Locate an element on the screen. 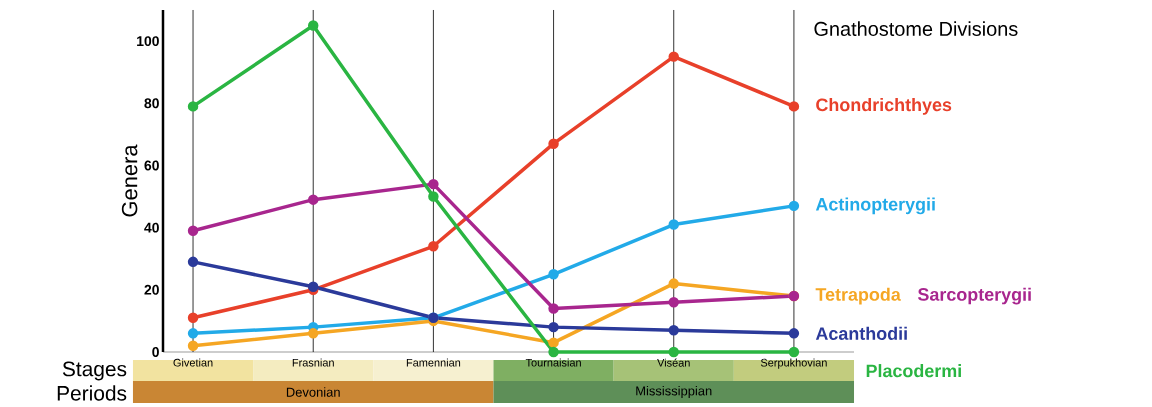 This screenshot has width=1152, height=407. x-tick-label: Famennian is located at coordinates (433, 362).